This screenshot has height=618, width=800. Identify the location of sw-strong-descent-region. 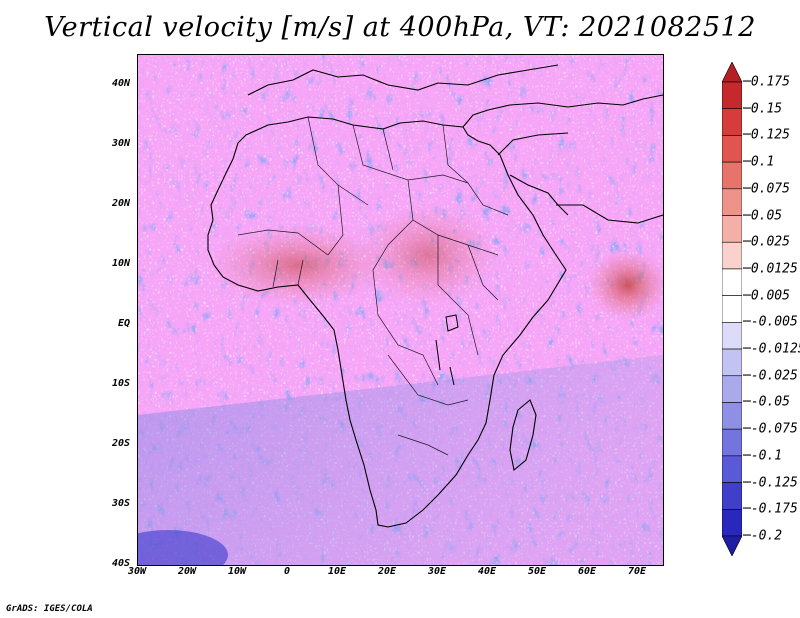
(183, 547).